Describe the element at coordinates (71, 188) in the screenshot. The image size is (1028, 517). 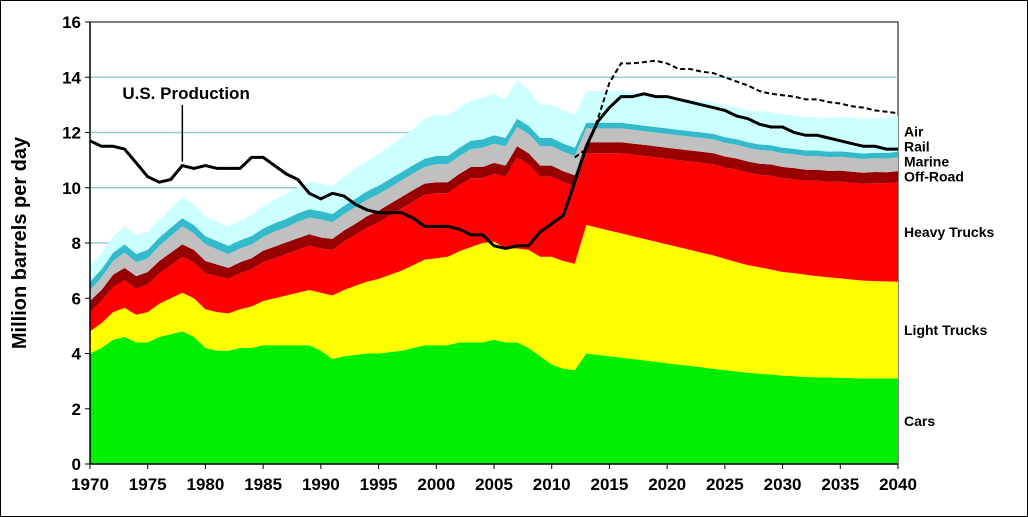
I see `y-tick-label: 10` at that location.